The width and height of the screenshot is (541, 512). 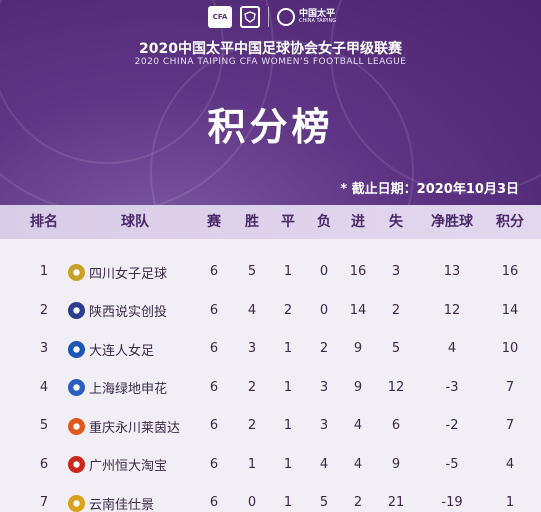 What do you see at coordinates (135, 222) in the screenshot?
I see `col-team-header: 球队` at bounding box center [135, 222].